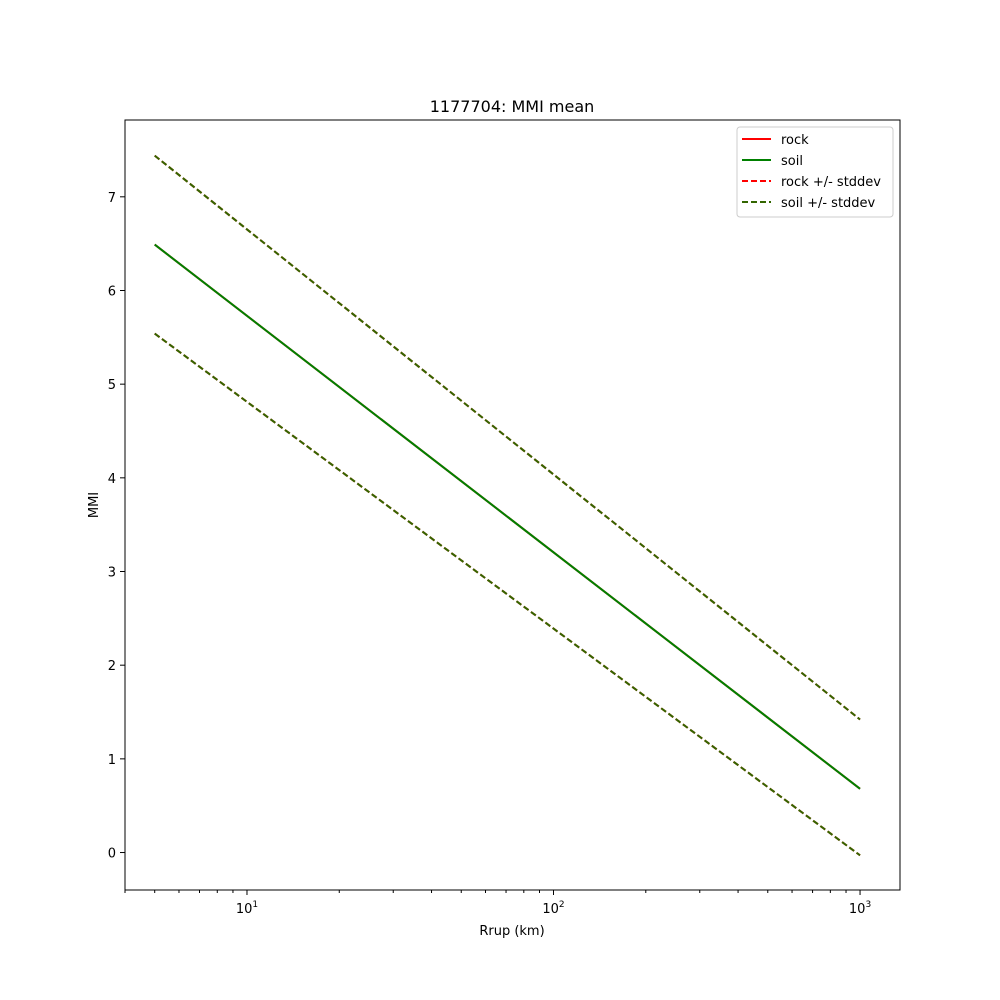 The image size is (1000, 1000). Describe the element at coordinates (795, 140) in the screenshot. I see `legend-label: rock` at that location.